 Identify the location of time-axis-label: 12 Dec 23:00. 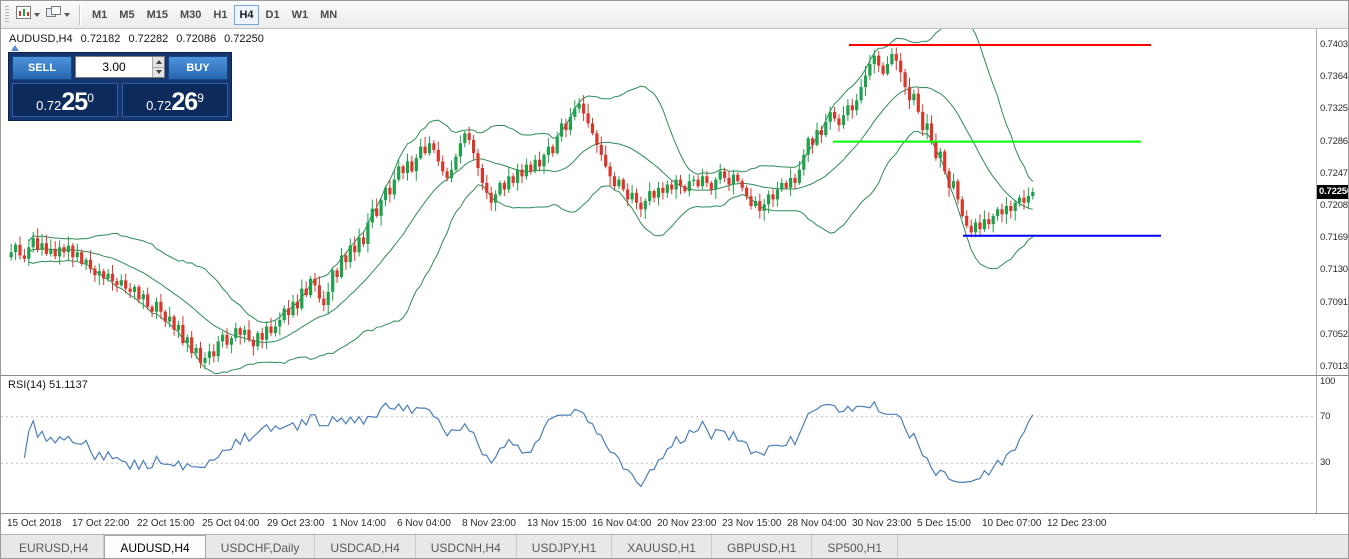
(1077, 523).